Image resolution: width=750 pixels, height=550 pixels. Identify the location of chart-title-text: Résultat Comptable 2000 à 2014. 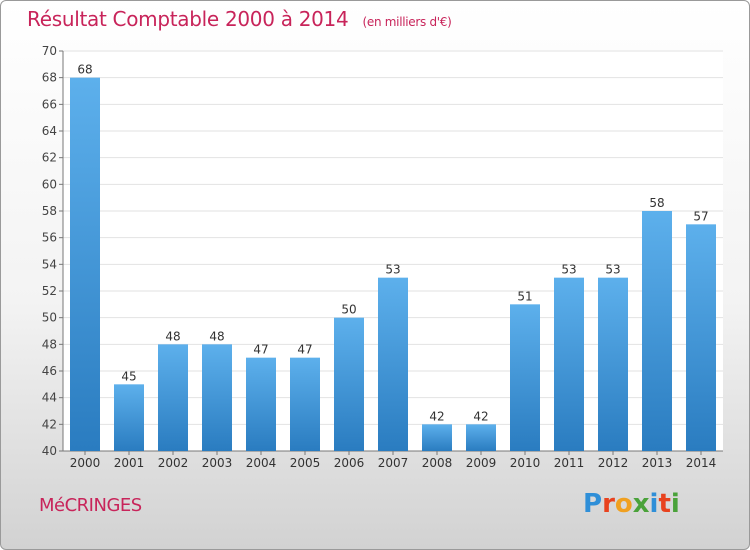
(188, 19).